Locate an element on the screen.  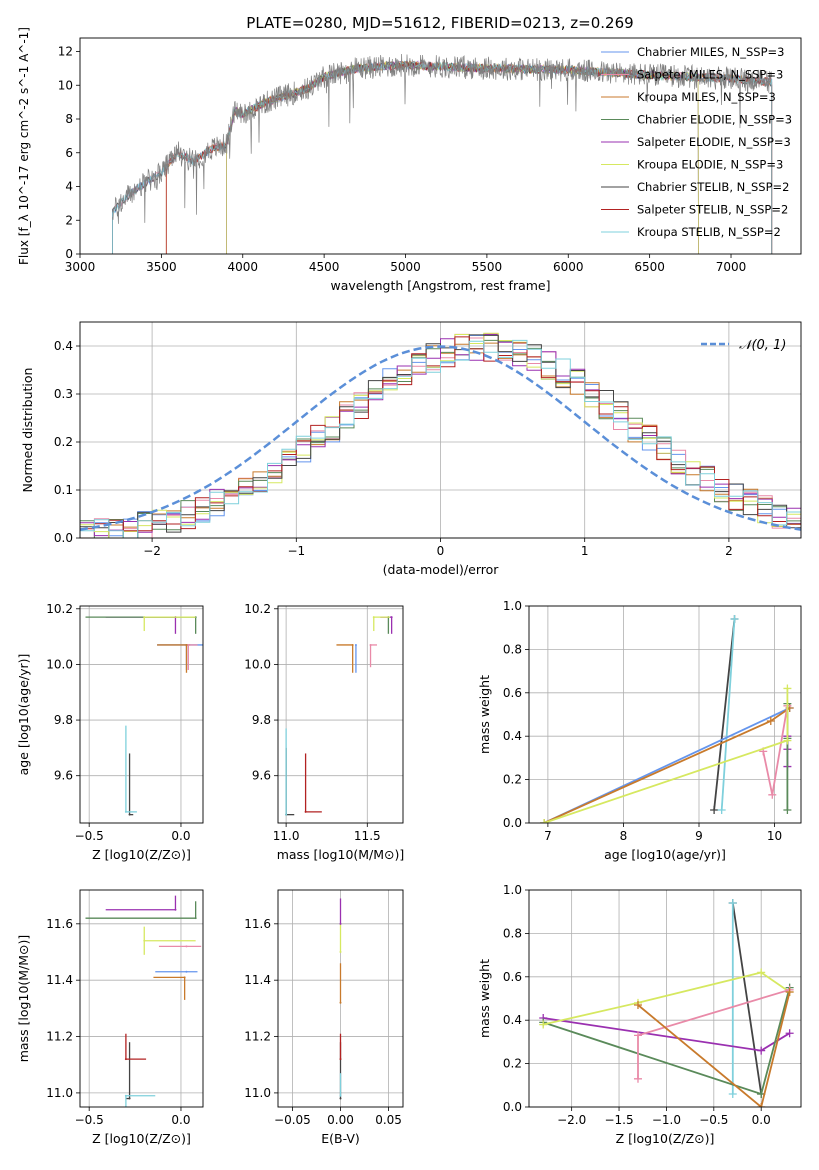
x-tick-label: −1.5 is located at coordinates (618, 1120).